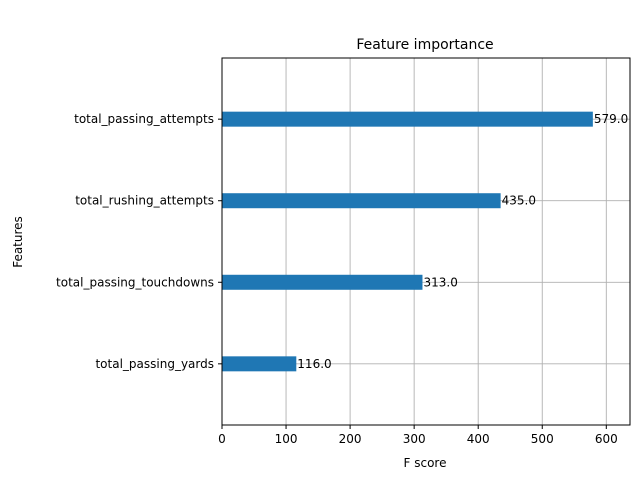  Describe the element at coordinates (606, 439) in the screenshot. I see `x-tick-label: 600` at that location.